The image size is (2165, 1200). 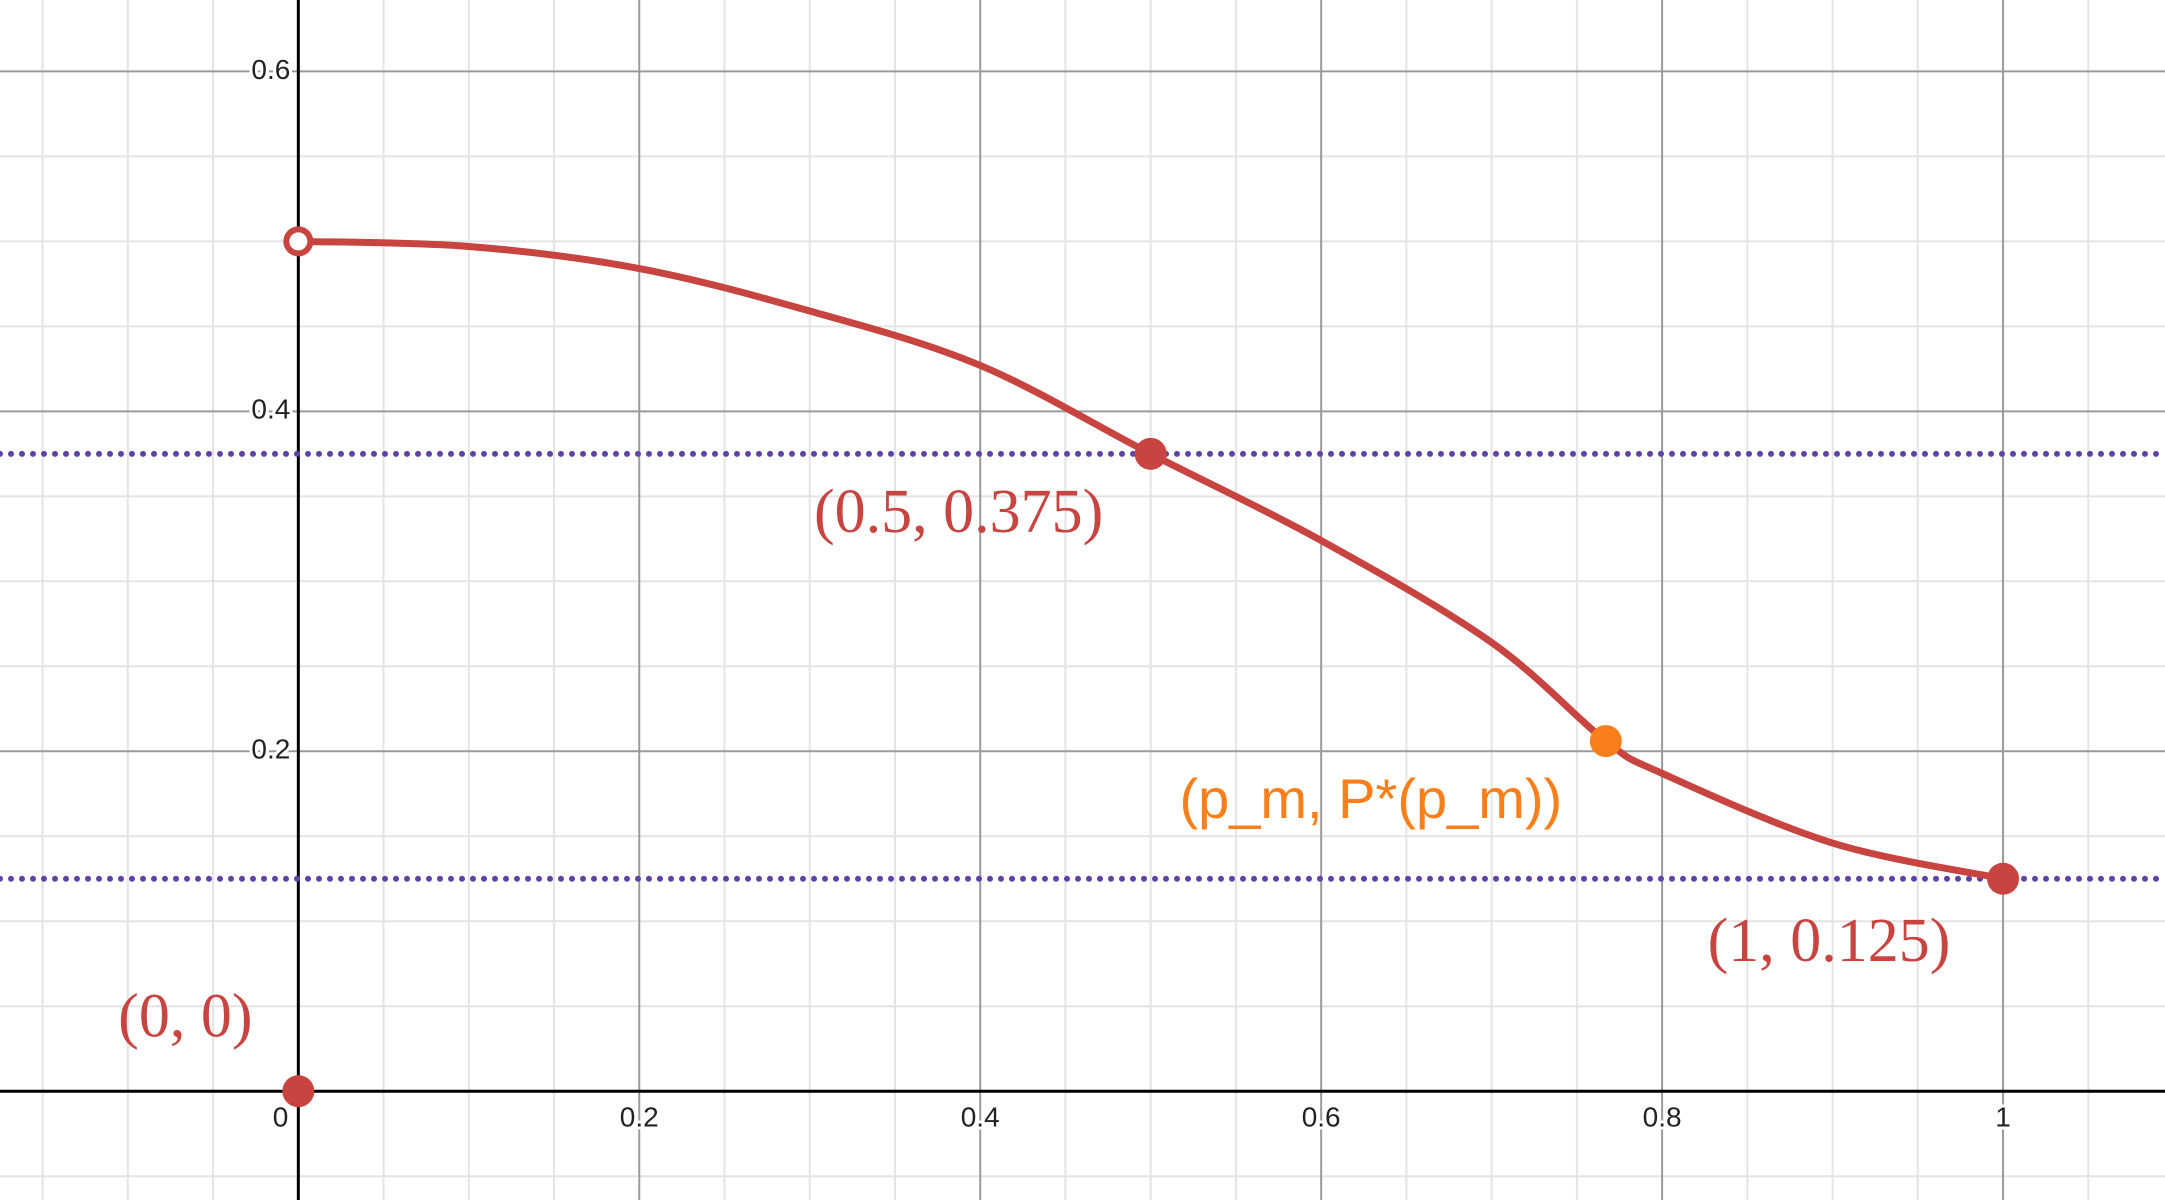 I want to click on x-tick-label: 0.2, so click(x=639, y=1117).